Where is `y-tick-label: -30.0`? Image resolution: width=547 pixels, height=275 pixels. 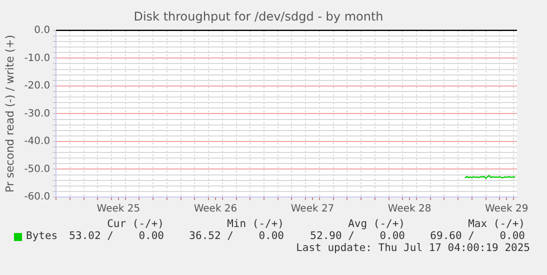
y-tick-label: -30.0 is located at coordinates (37, 114).